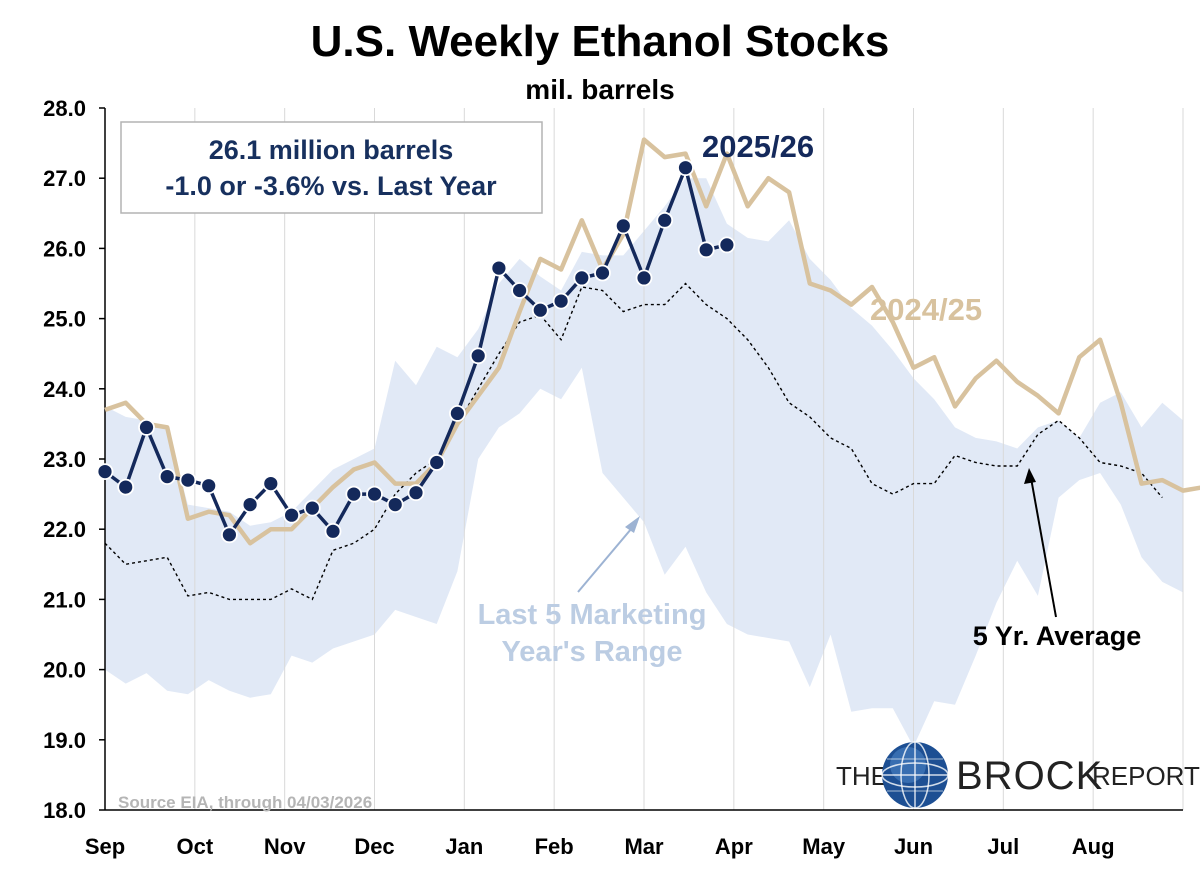 The height and width of the screenshot is (870, 1200). I want to click on logo-report: REPORT, so click(1146, 776).